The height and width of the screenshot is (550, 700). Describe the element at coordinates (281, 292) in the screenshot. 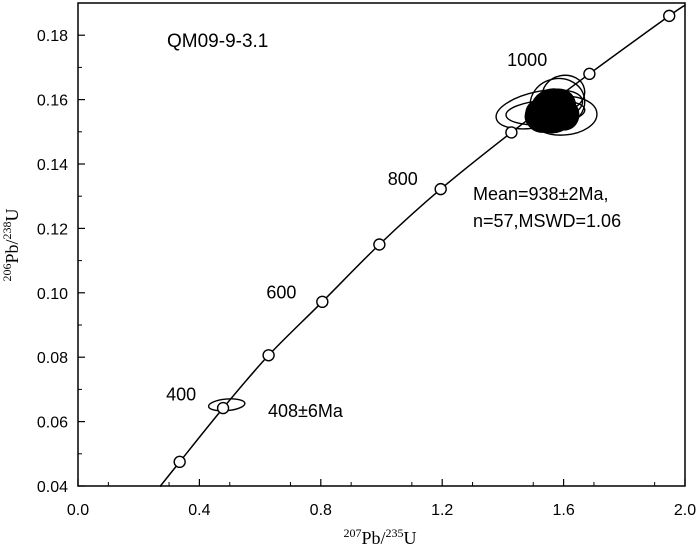

I see `age-label: 600` at that location.